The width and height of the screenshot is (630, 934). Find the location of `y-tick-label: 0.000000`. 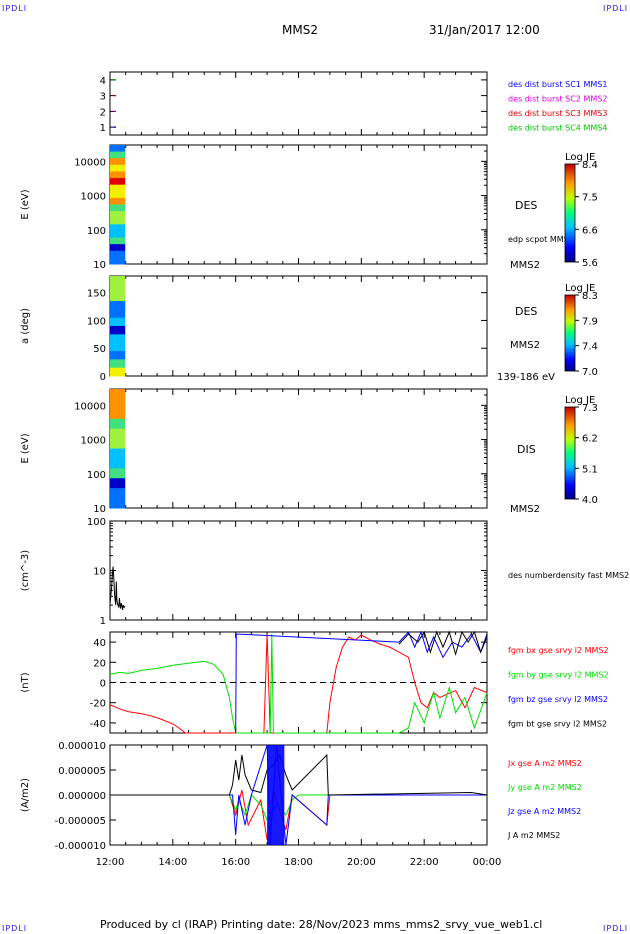

y-tick-label: 0.000000 is located at coordinates (82, 796).